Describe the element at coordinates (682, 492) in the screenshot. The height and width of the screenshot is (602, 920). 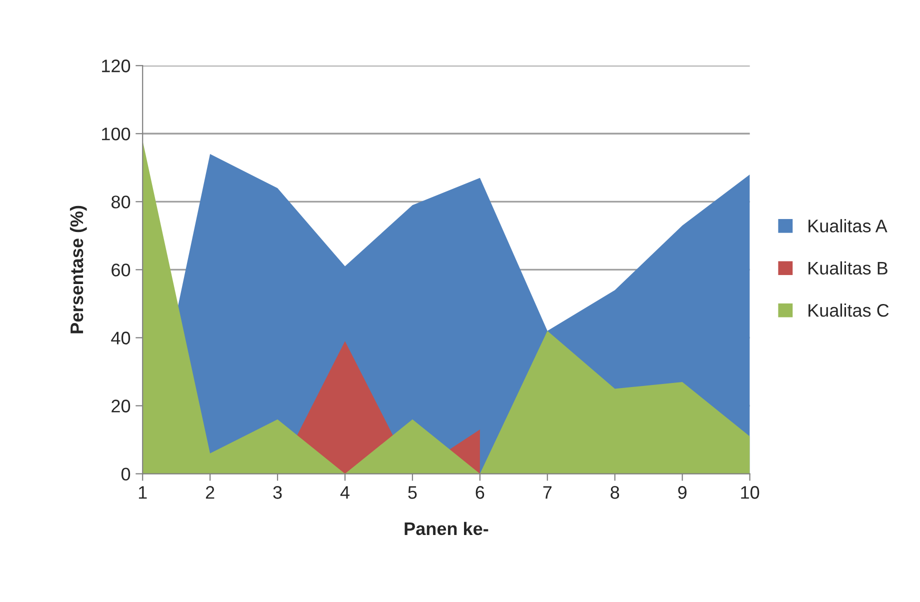
I see `x-tick-label: 9` at that location.